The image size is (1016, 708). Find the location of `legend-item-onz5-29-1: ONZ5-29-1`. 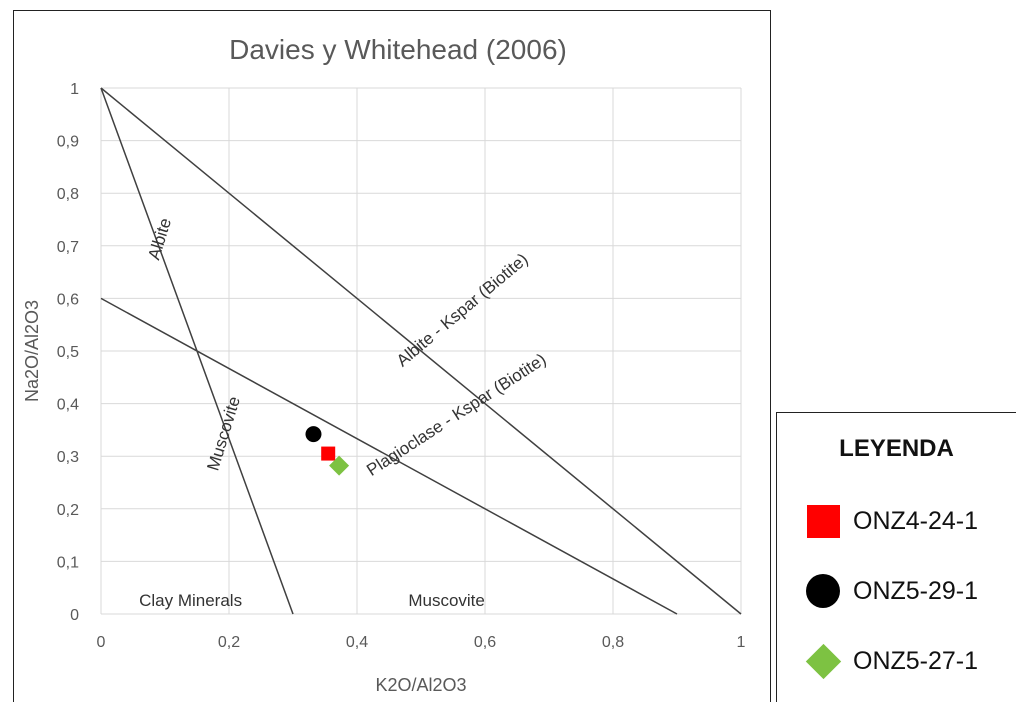

legend-item-onz5-29-1: ONZ5-29-1 is located at coordinates (891, 591).